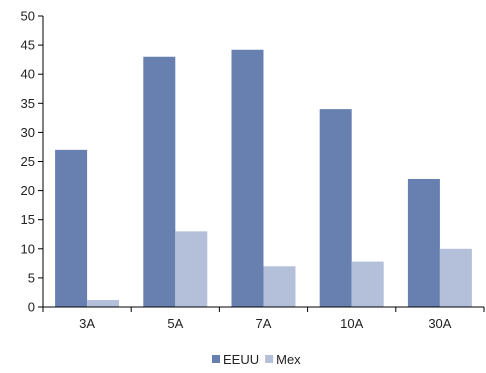 This screenshot has width=486, height=373. What do you see at coordinates (241, 359) in the screenshot?
I see `legend-label-eeuu: EEUU` at bounding box center [241, 359].